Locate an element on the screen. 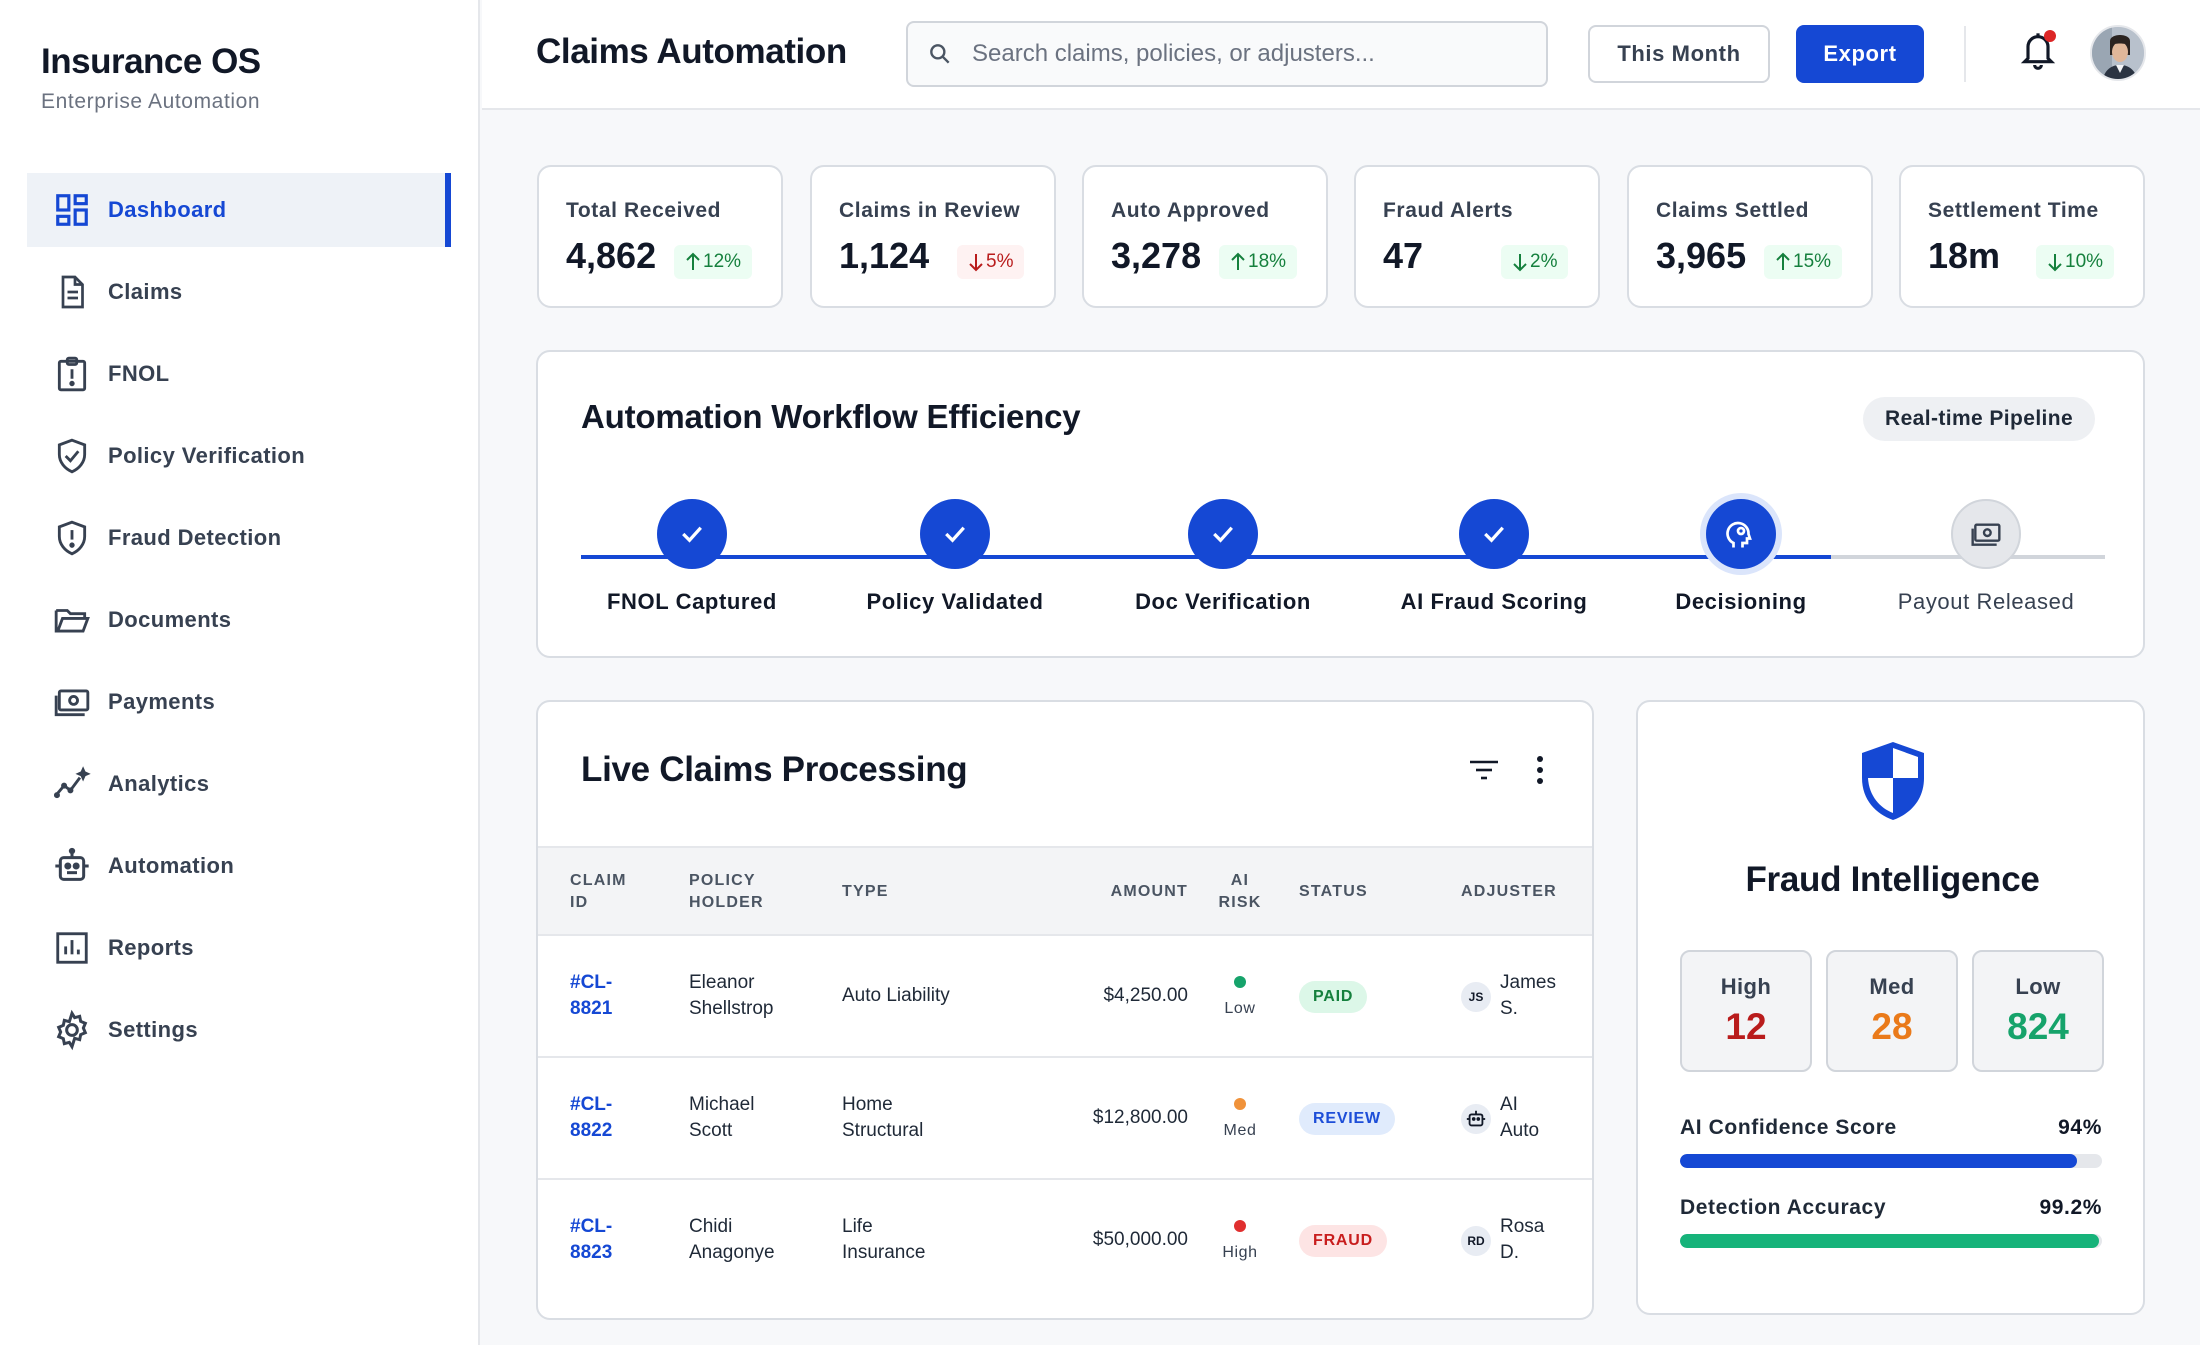 This screenshot has width=2200, height=1345. period-filter-button: This Month is located at coordinates (1679, 54).